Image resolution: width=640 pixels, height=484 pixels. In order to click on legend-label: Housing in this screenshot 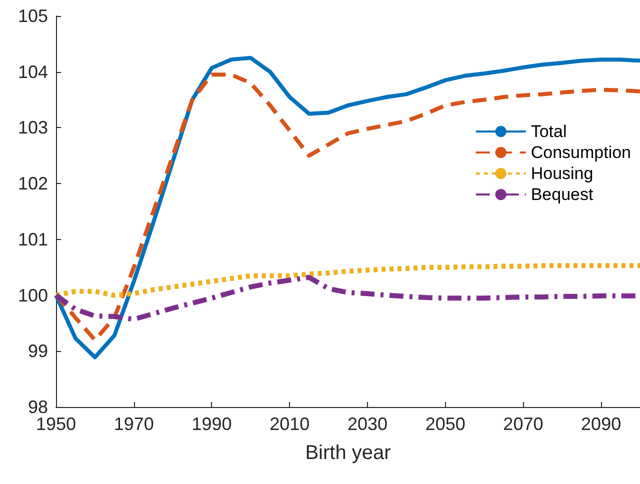, I will do `click(562, 173)`.